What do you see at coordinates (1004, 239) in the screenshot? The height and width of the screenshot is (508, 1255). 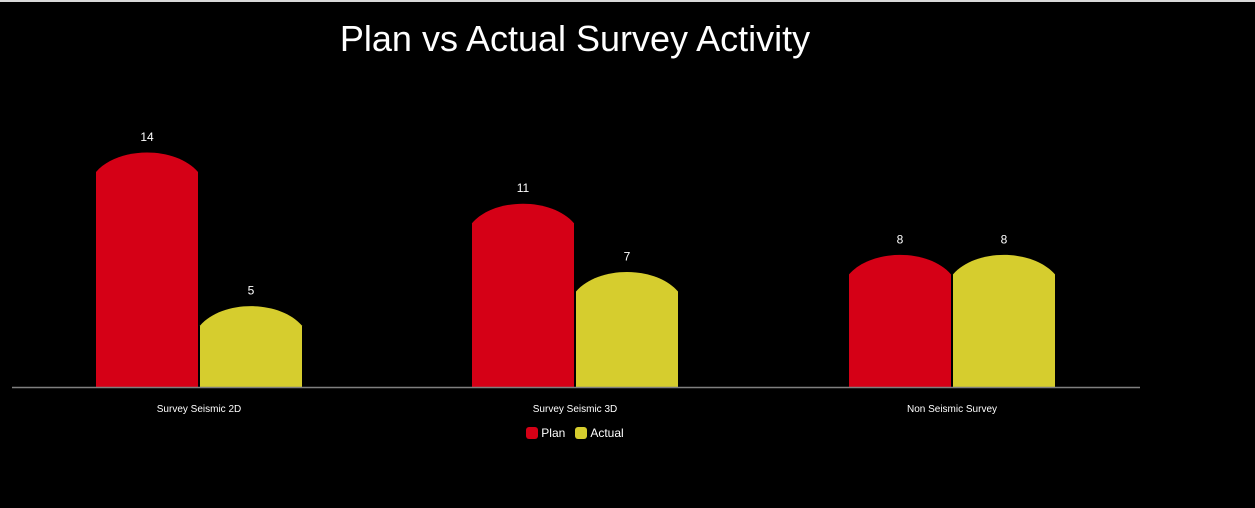 I see `data-label-actual-2: 8` at bounding box center [1004, 239].